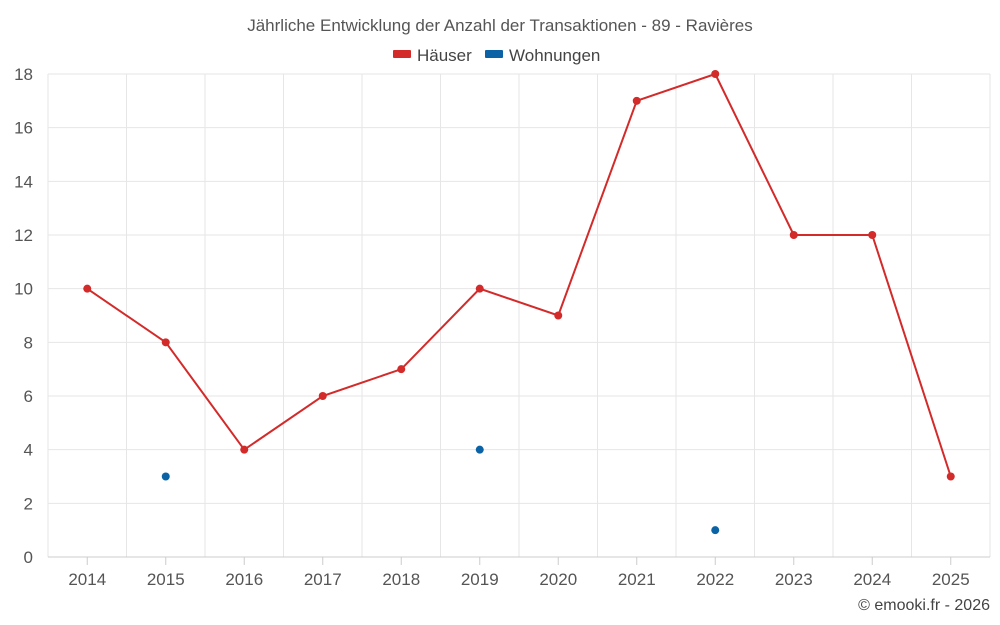 The image size is (1000, 625). Describe the element at coordinates (28, 396) in the screenshot. I see `y-tick-label: 6` at that location.